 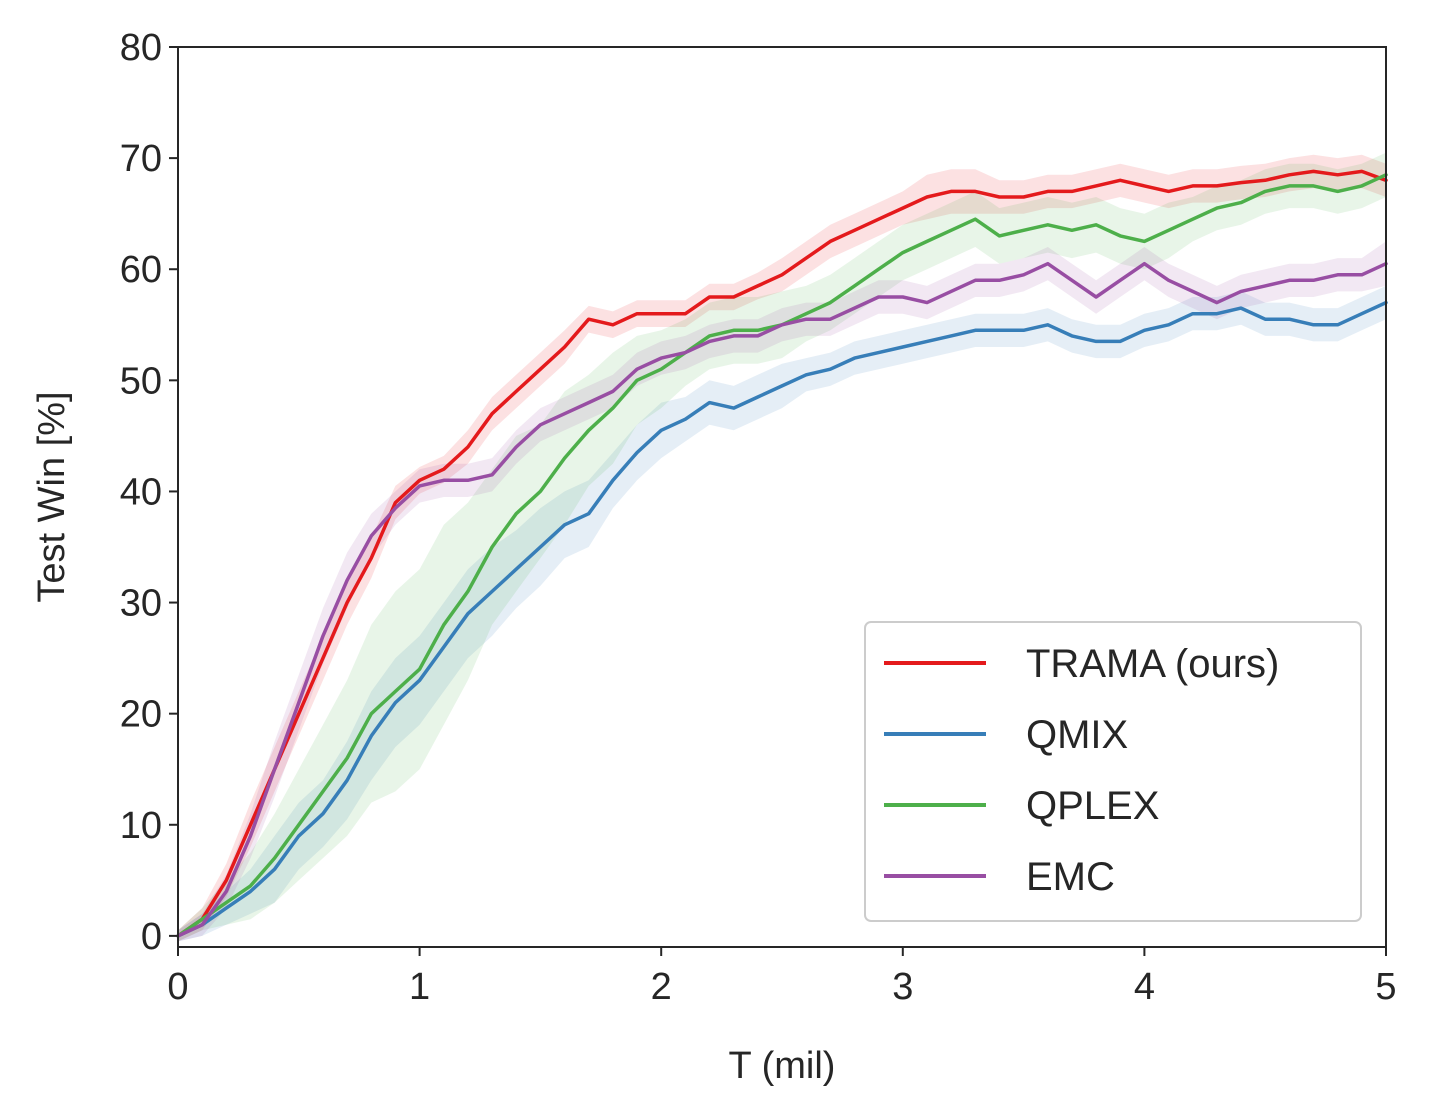 I want to click on y-axis-ticks: 0 10 20 30 40 50 60 70 80, so click(x=149, y=492).